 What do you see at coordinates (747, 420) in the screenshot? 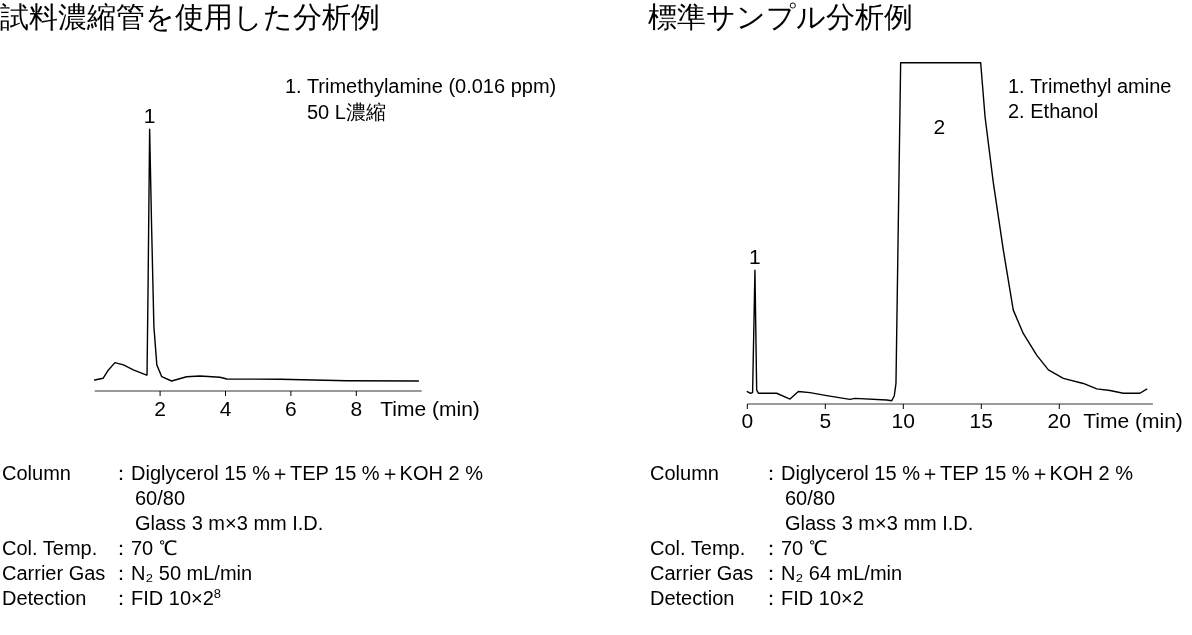
I see `tick: 0` at bounding box center [747, 420].